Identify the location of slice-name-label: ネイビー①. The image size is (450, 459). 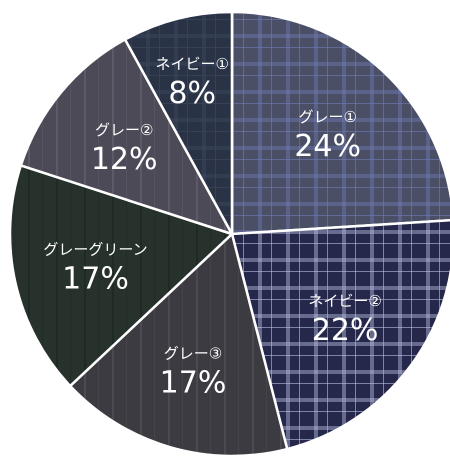
(191, 64).